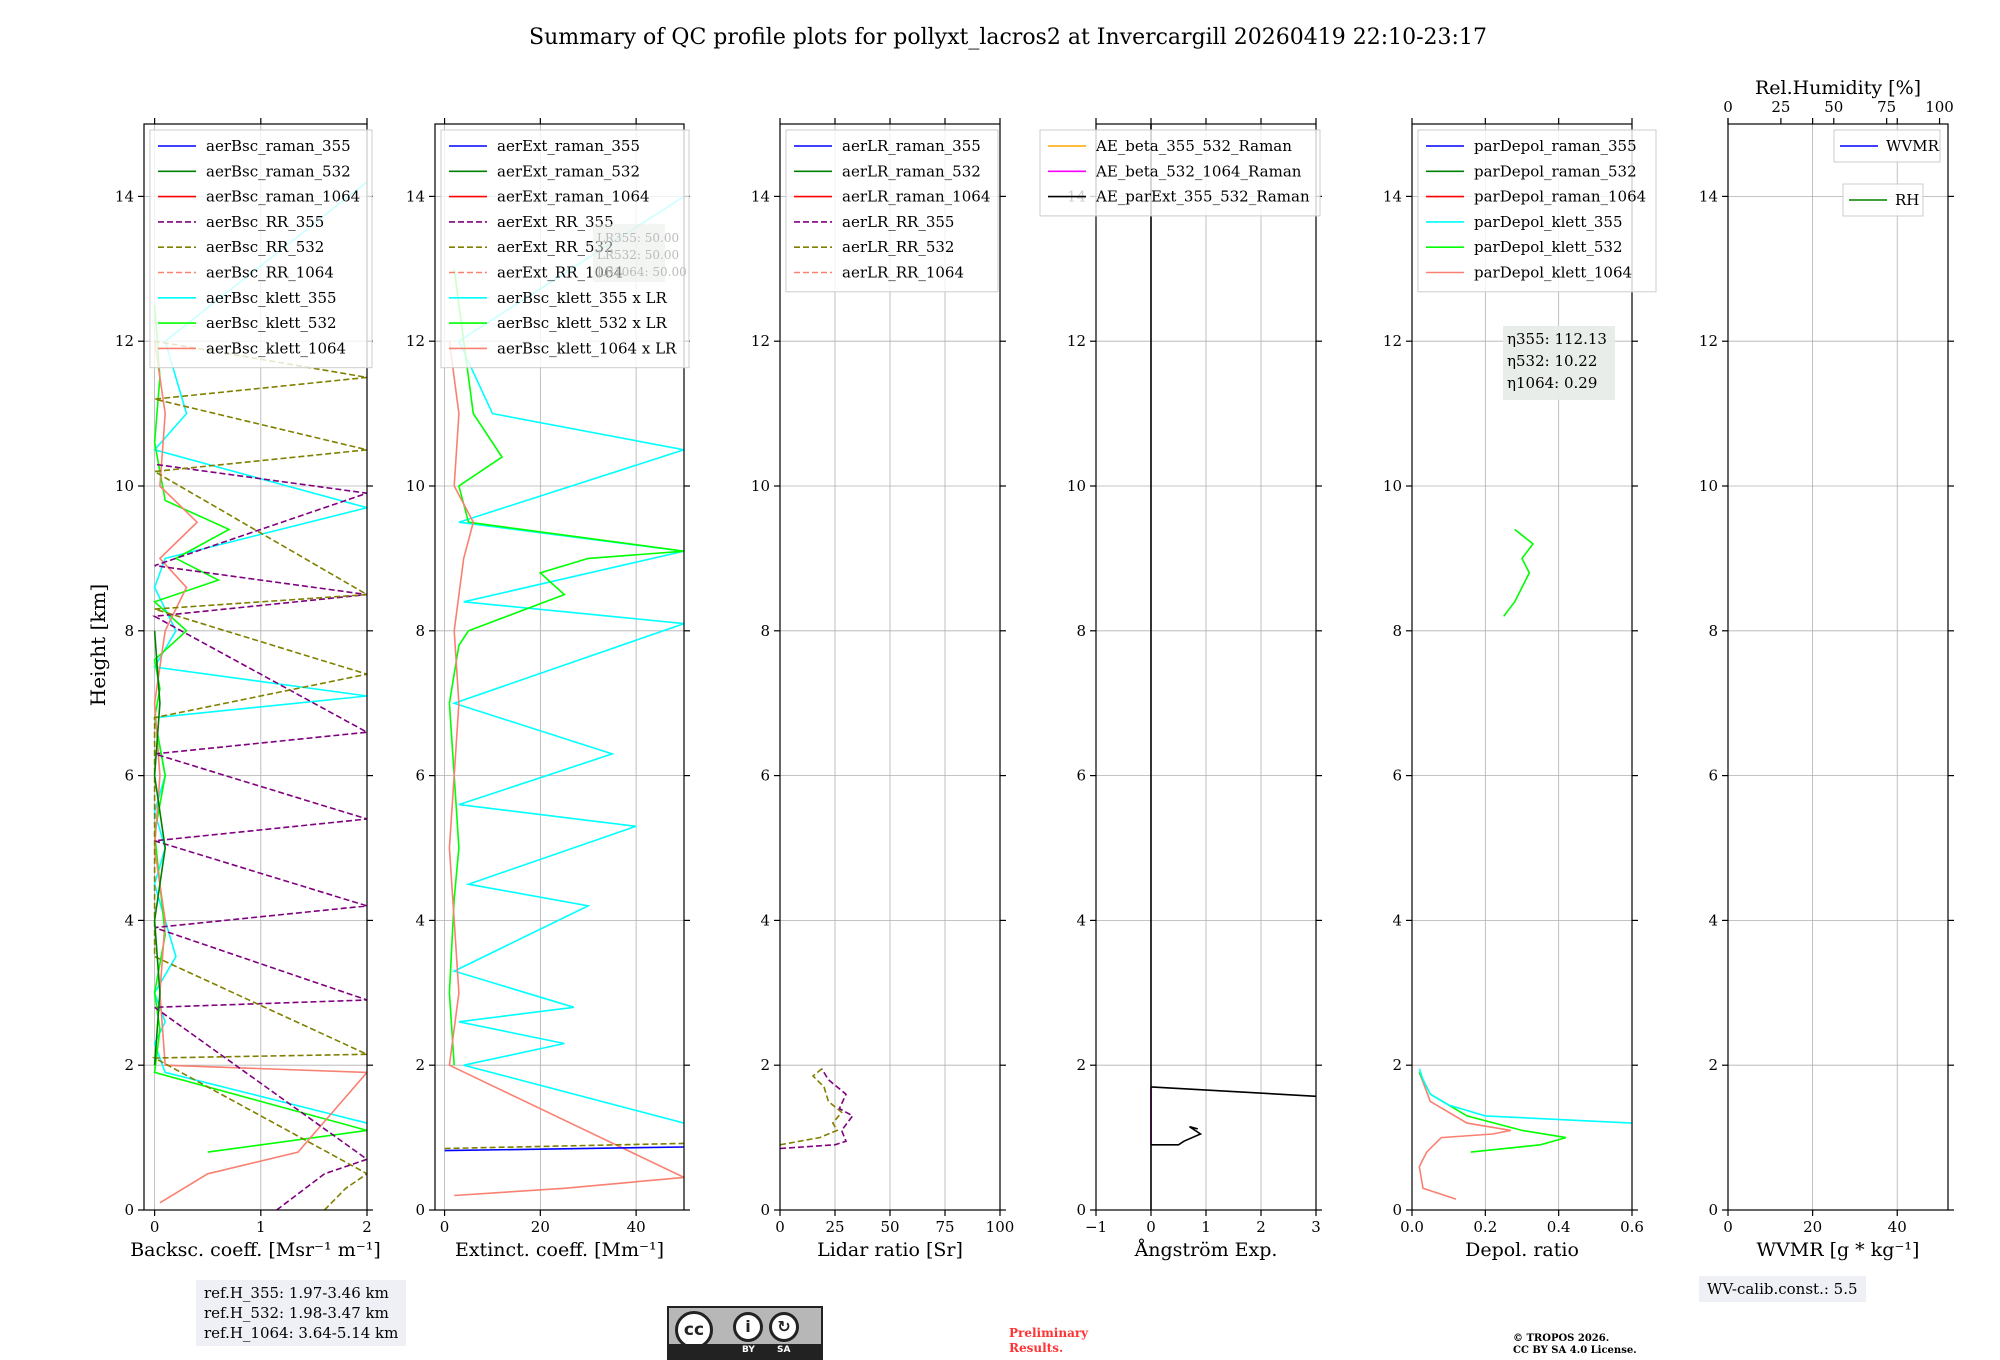 This screenshot has width=2000, height=1360. What do you see at coordinates (944, 1227) in the screenshot?
I see `x-tick-label: 75` at bounding box center [944, 1227].